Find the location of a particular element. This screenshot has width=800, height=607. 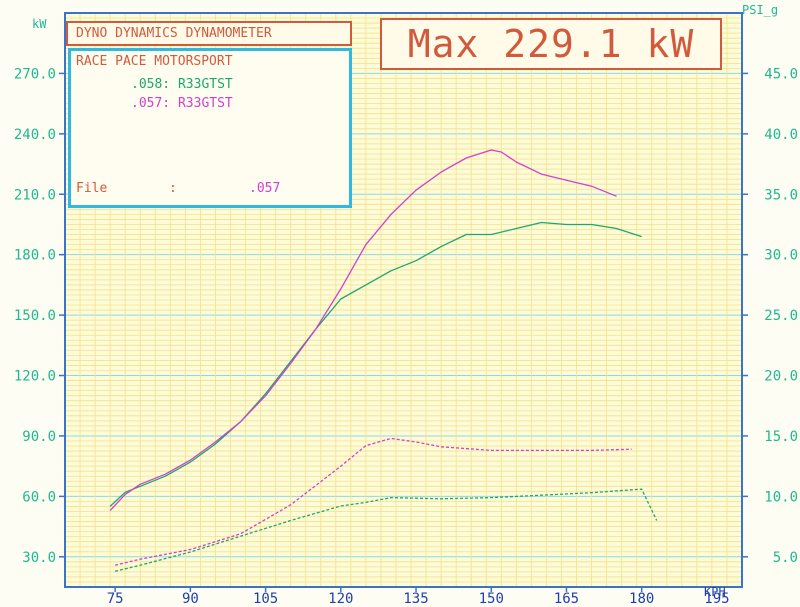

file-value: .057 is located at coordinates (265, 188).